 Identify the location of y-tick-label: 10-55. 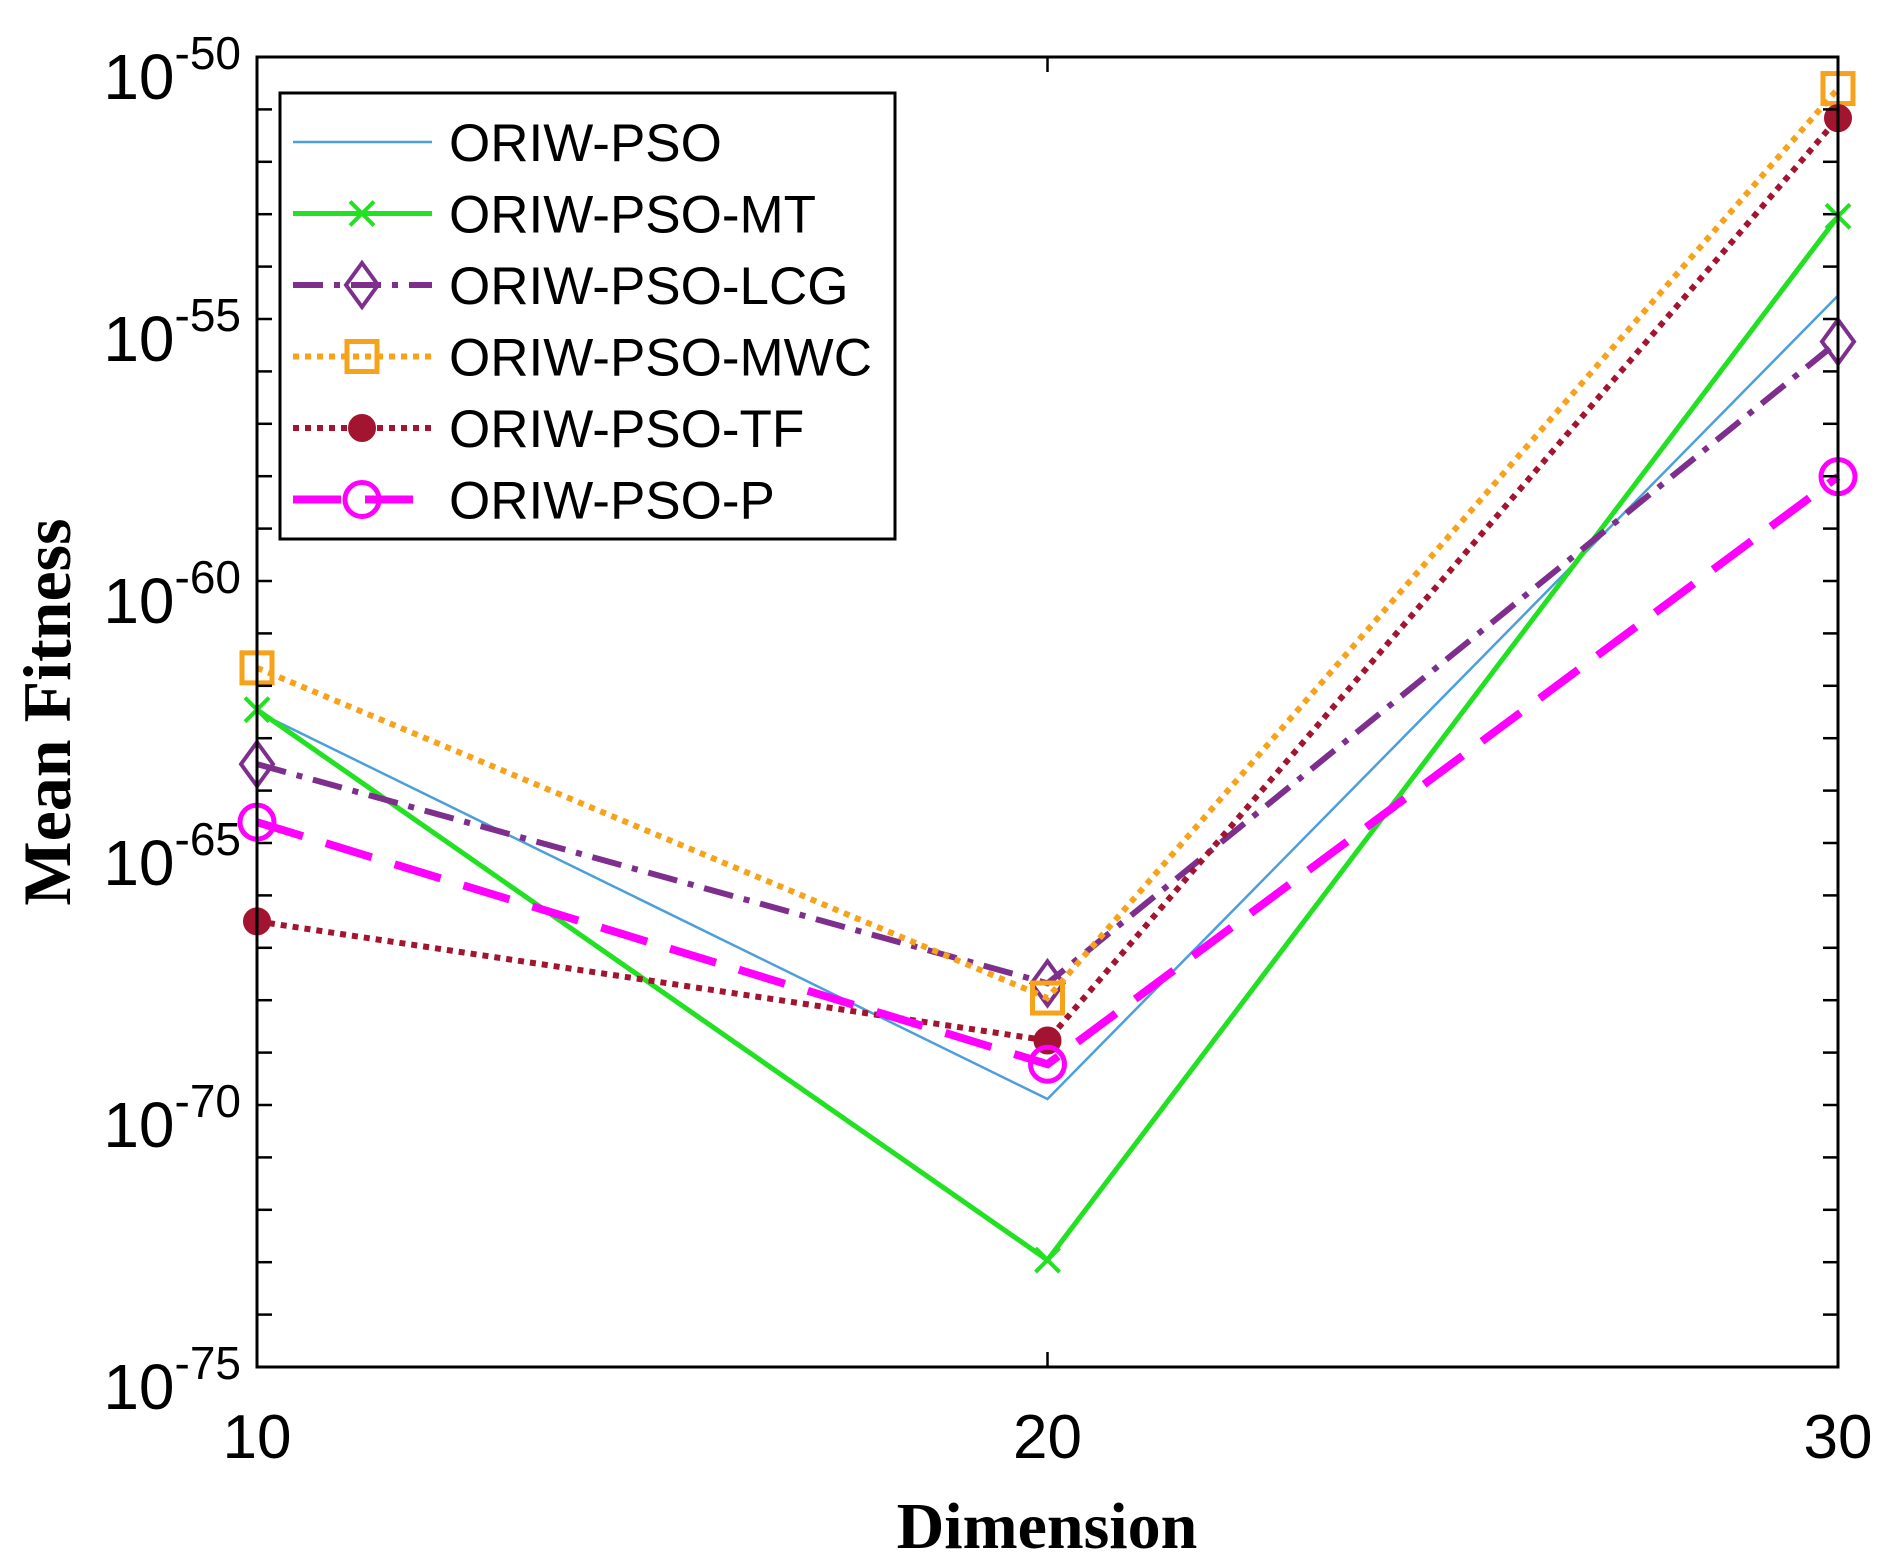
(172, 332).